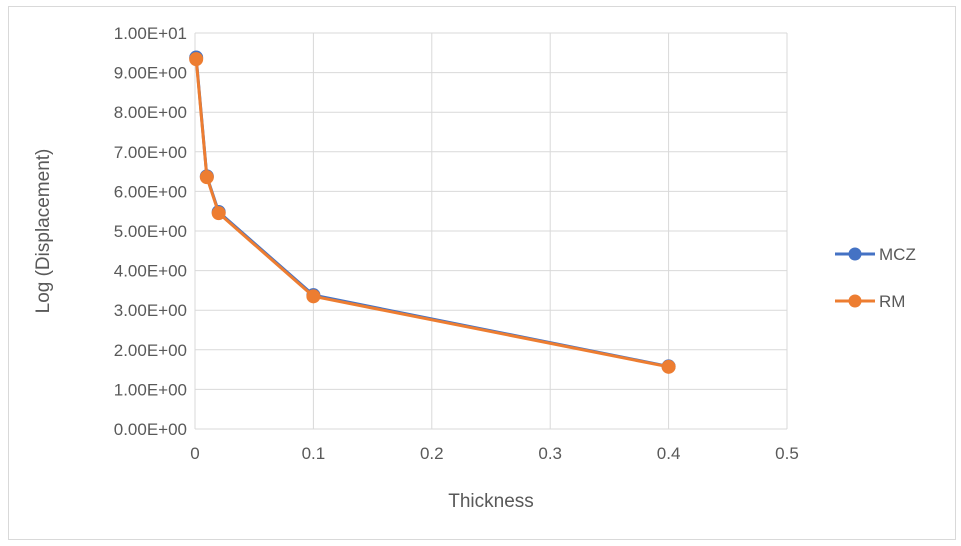 The image size is (961, 546). Describe the element at coordinates (150, 152) in the screenshot. I see `y-tick-label: 7.00E+00` at that location.